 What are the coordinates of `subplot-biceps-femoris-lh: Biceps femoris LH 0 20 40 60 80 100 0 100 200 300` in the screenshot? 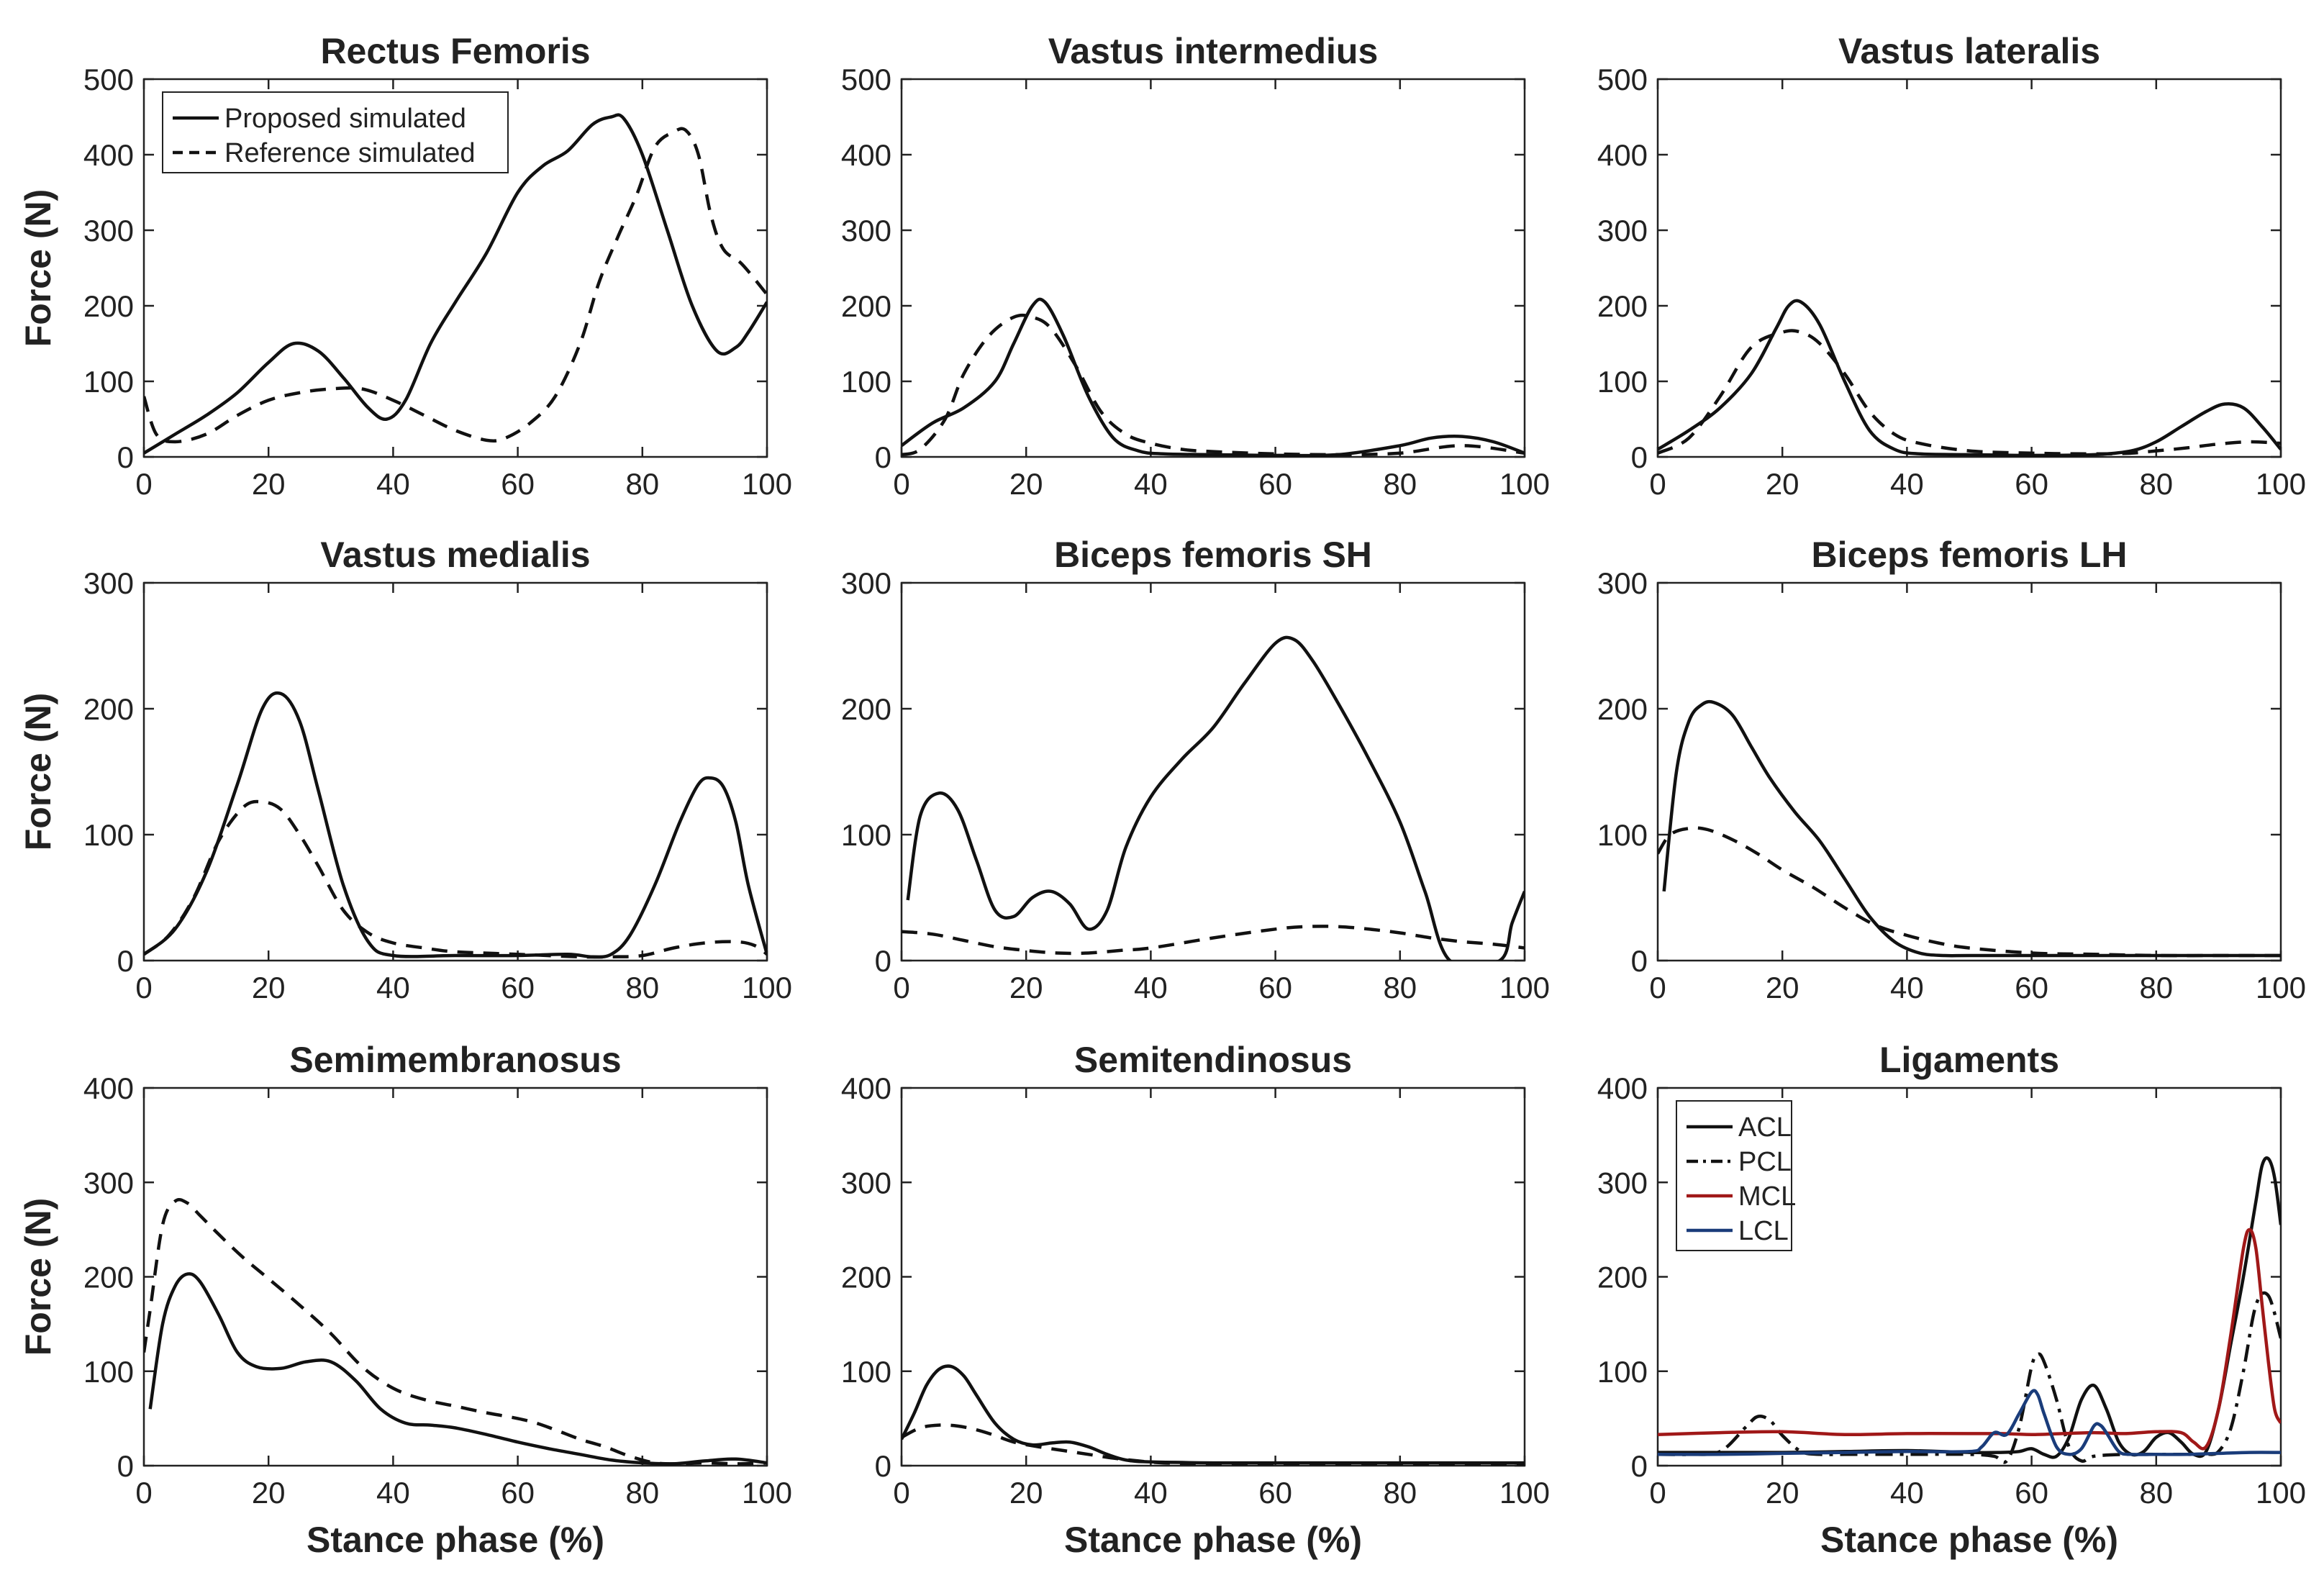 It's located at (1951, 770).